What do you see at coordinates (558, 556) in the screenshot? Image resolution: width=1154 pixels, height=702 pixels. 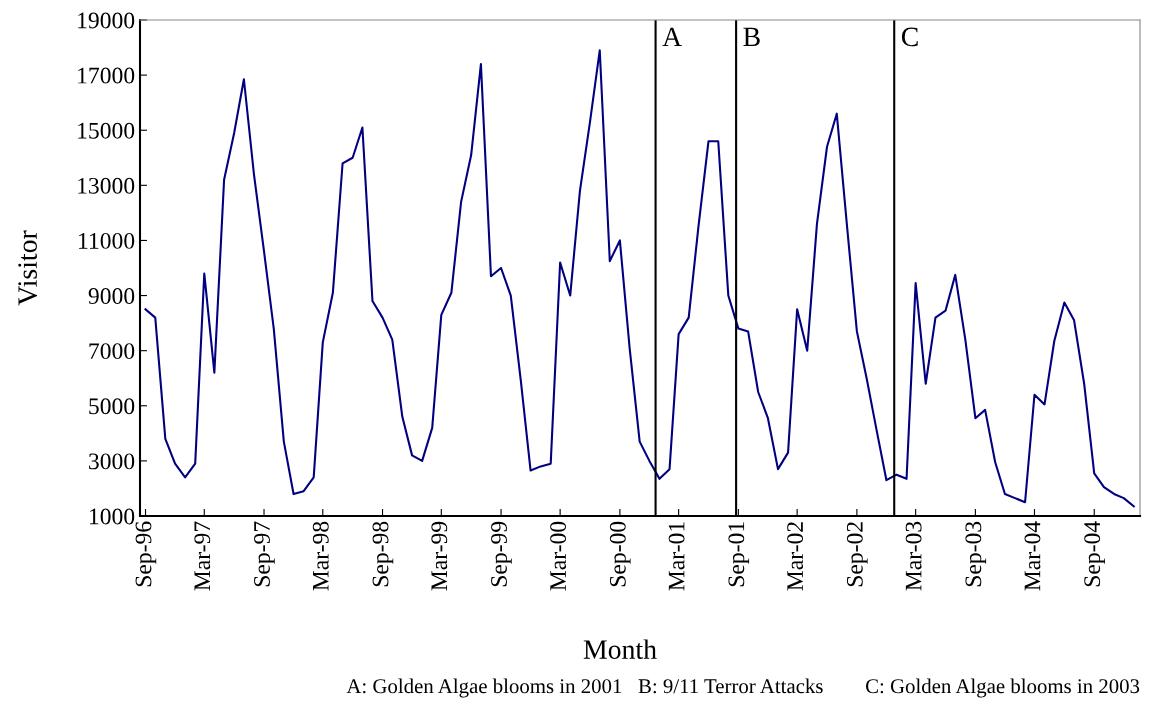 I see `x-tick-label: Mar-00` at bounding box center [558, 556].